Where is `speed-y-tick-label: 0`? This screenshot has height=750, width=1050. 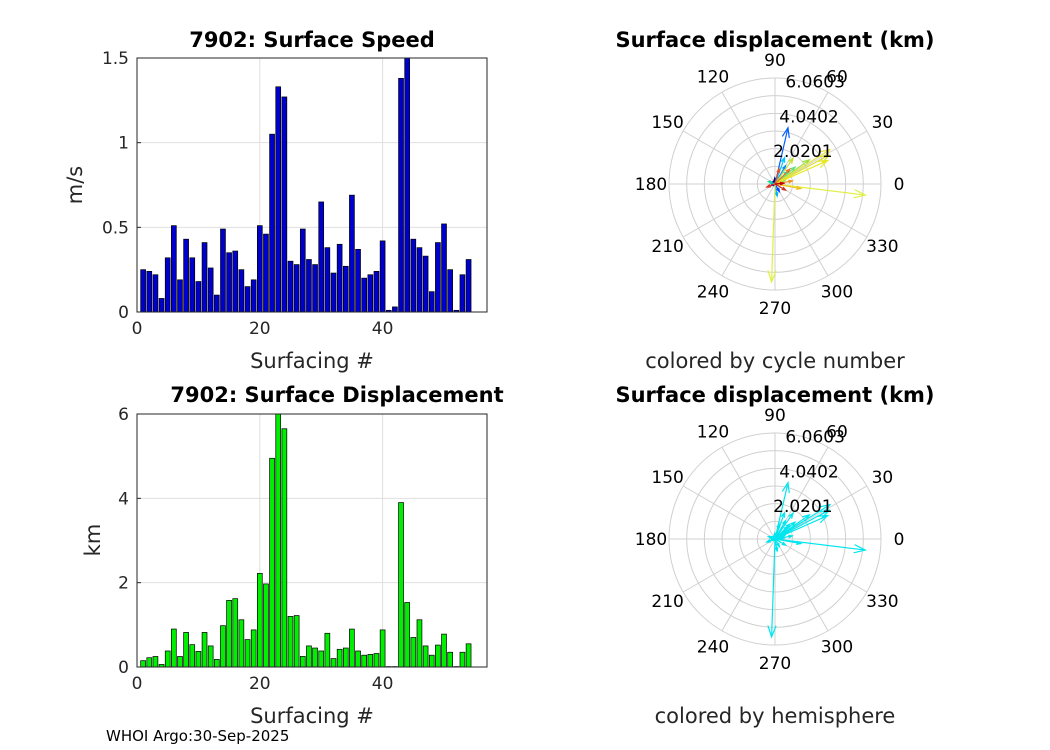 speed-y-tick-label: 0 is located at coordinates (123, 313).